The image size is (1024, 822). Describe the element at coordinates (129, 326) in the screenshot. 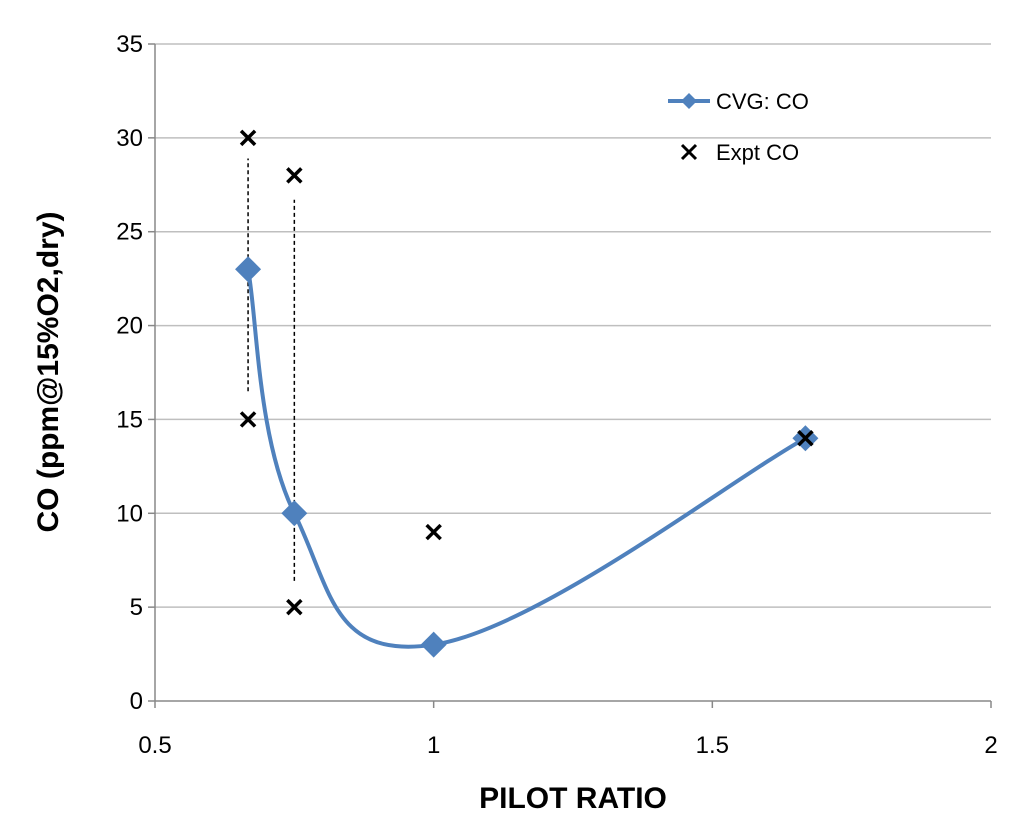

I see `y-tick-label: 20` at that location.